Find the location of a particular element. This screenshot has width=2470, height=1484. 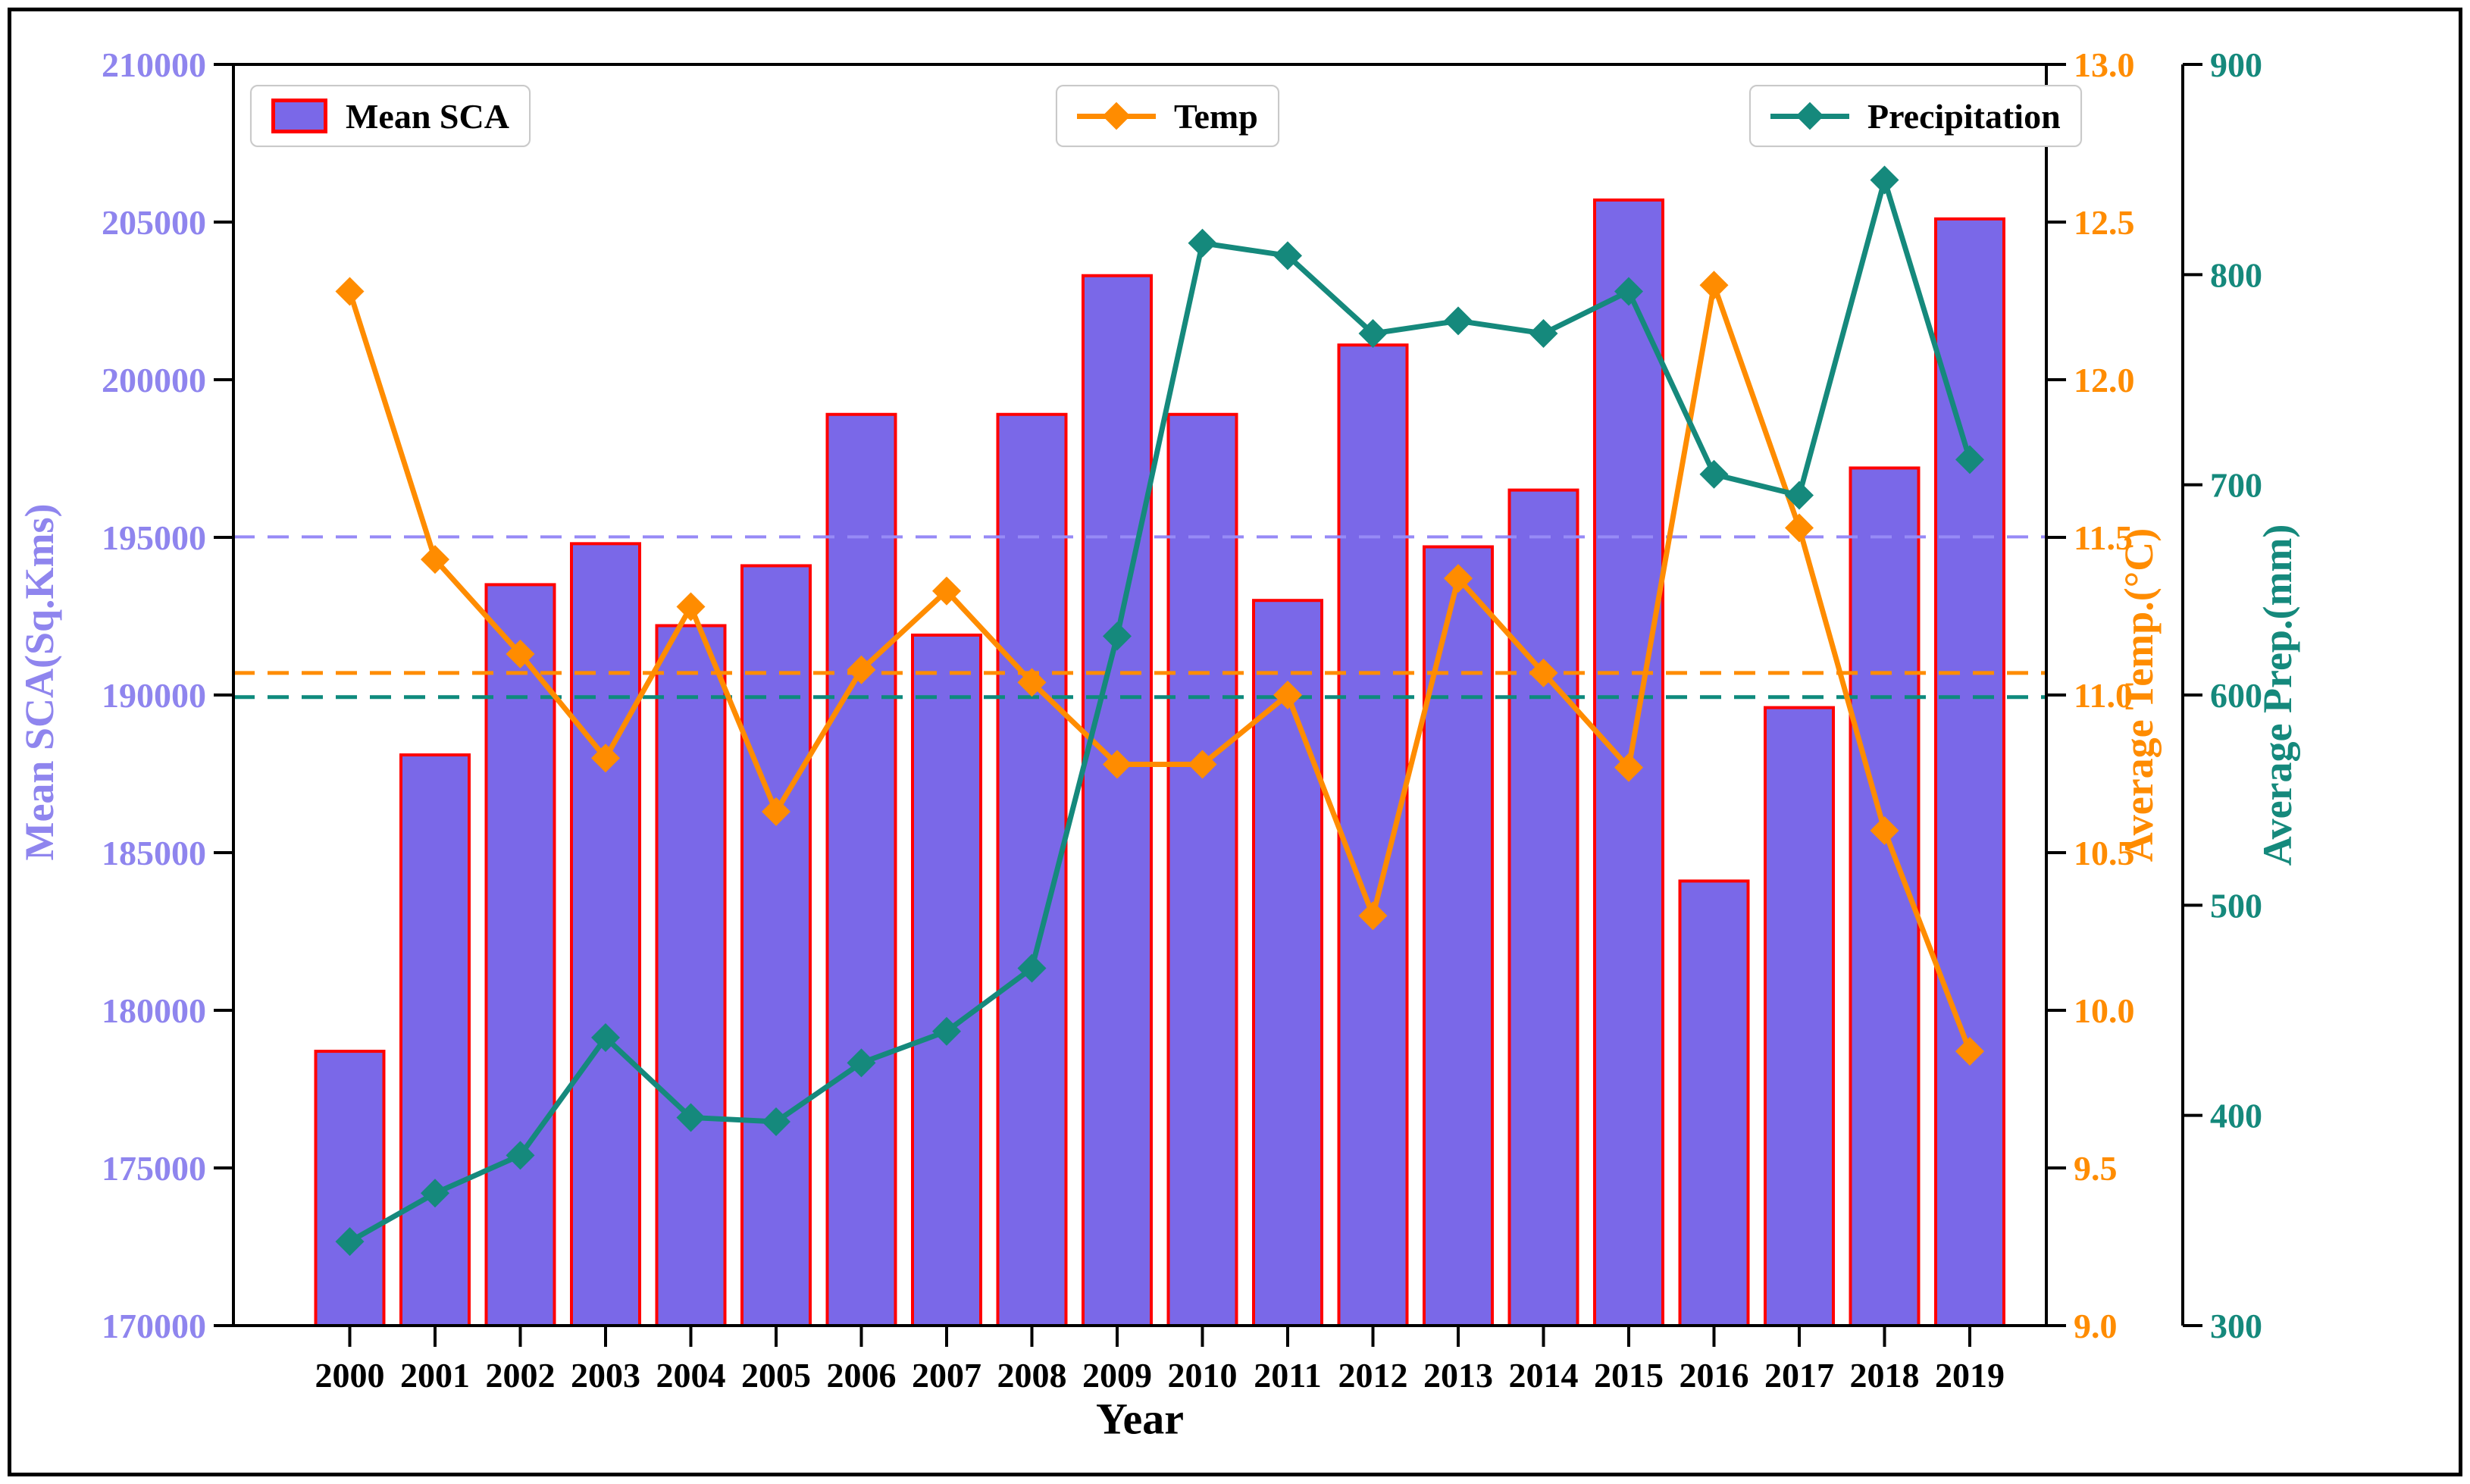

bar-2007 is located at coordinates (946, 980).